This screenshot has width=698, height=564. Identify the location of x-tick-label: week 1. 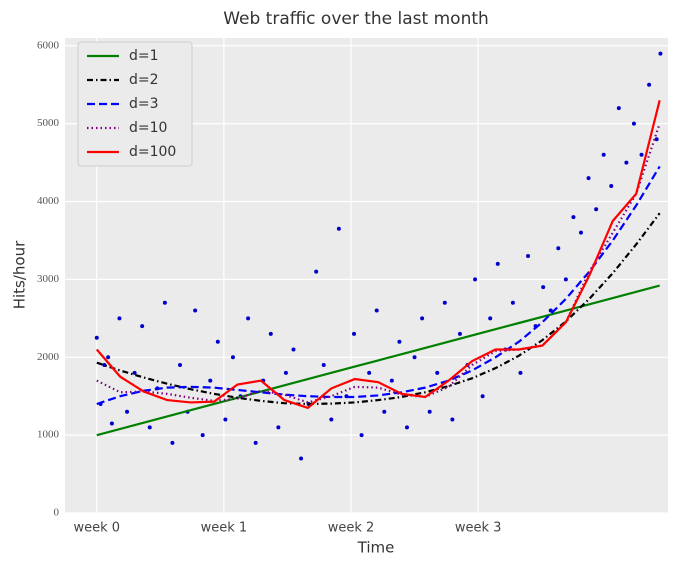
(224, 528).